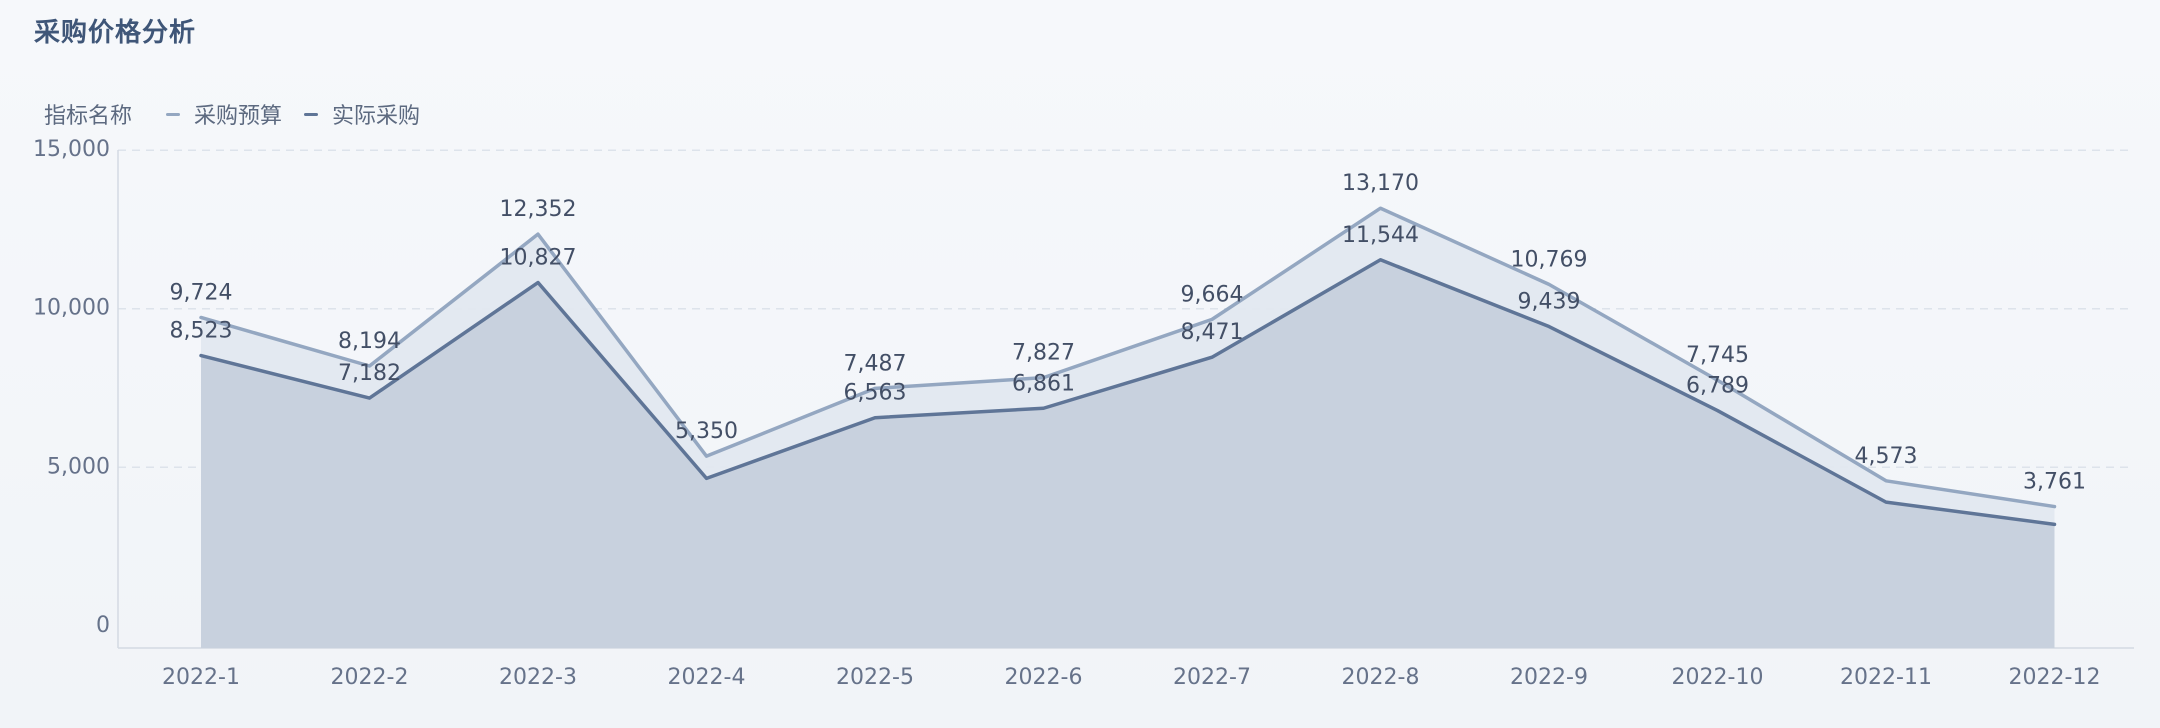 This screenshot has height=728, width=2160. What do you see at coordinates (706, 431) in the screenshot?
I see `data-label-budget: 5,350` at bounding box center [706, 431].